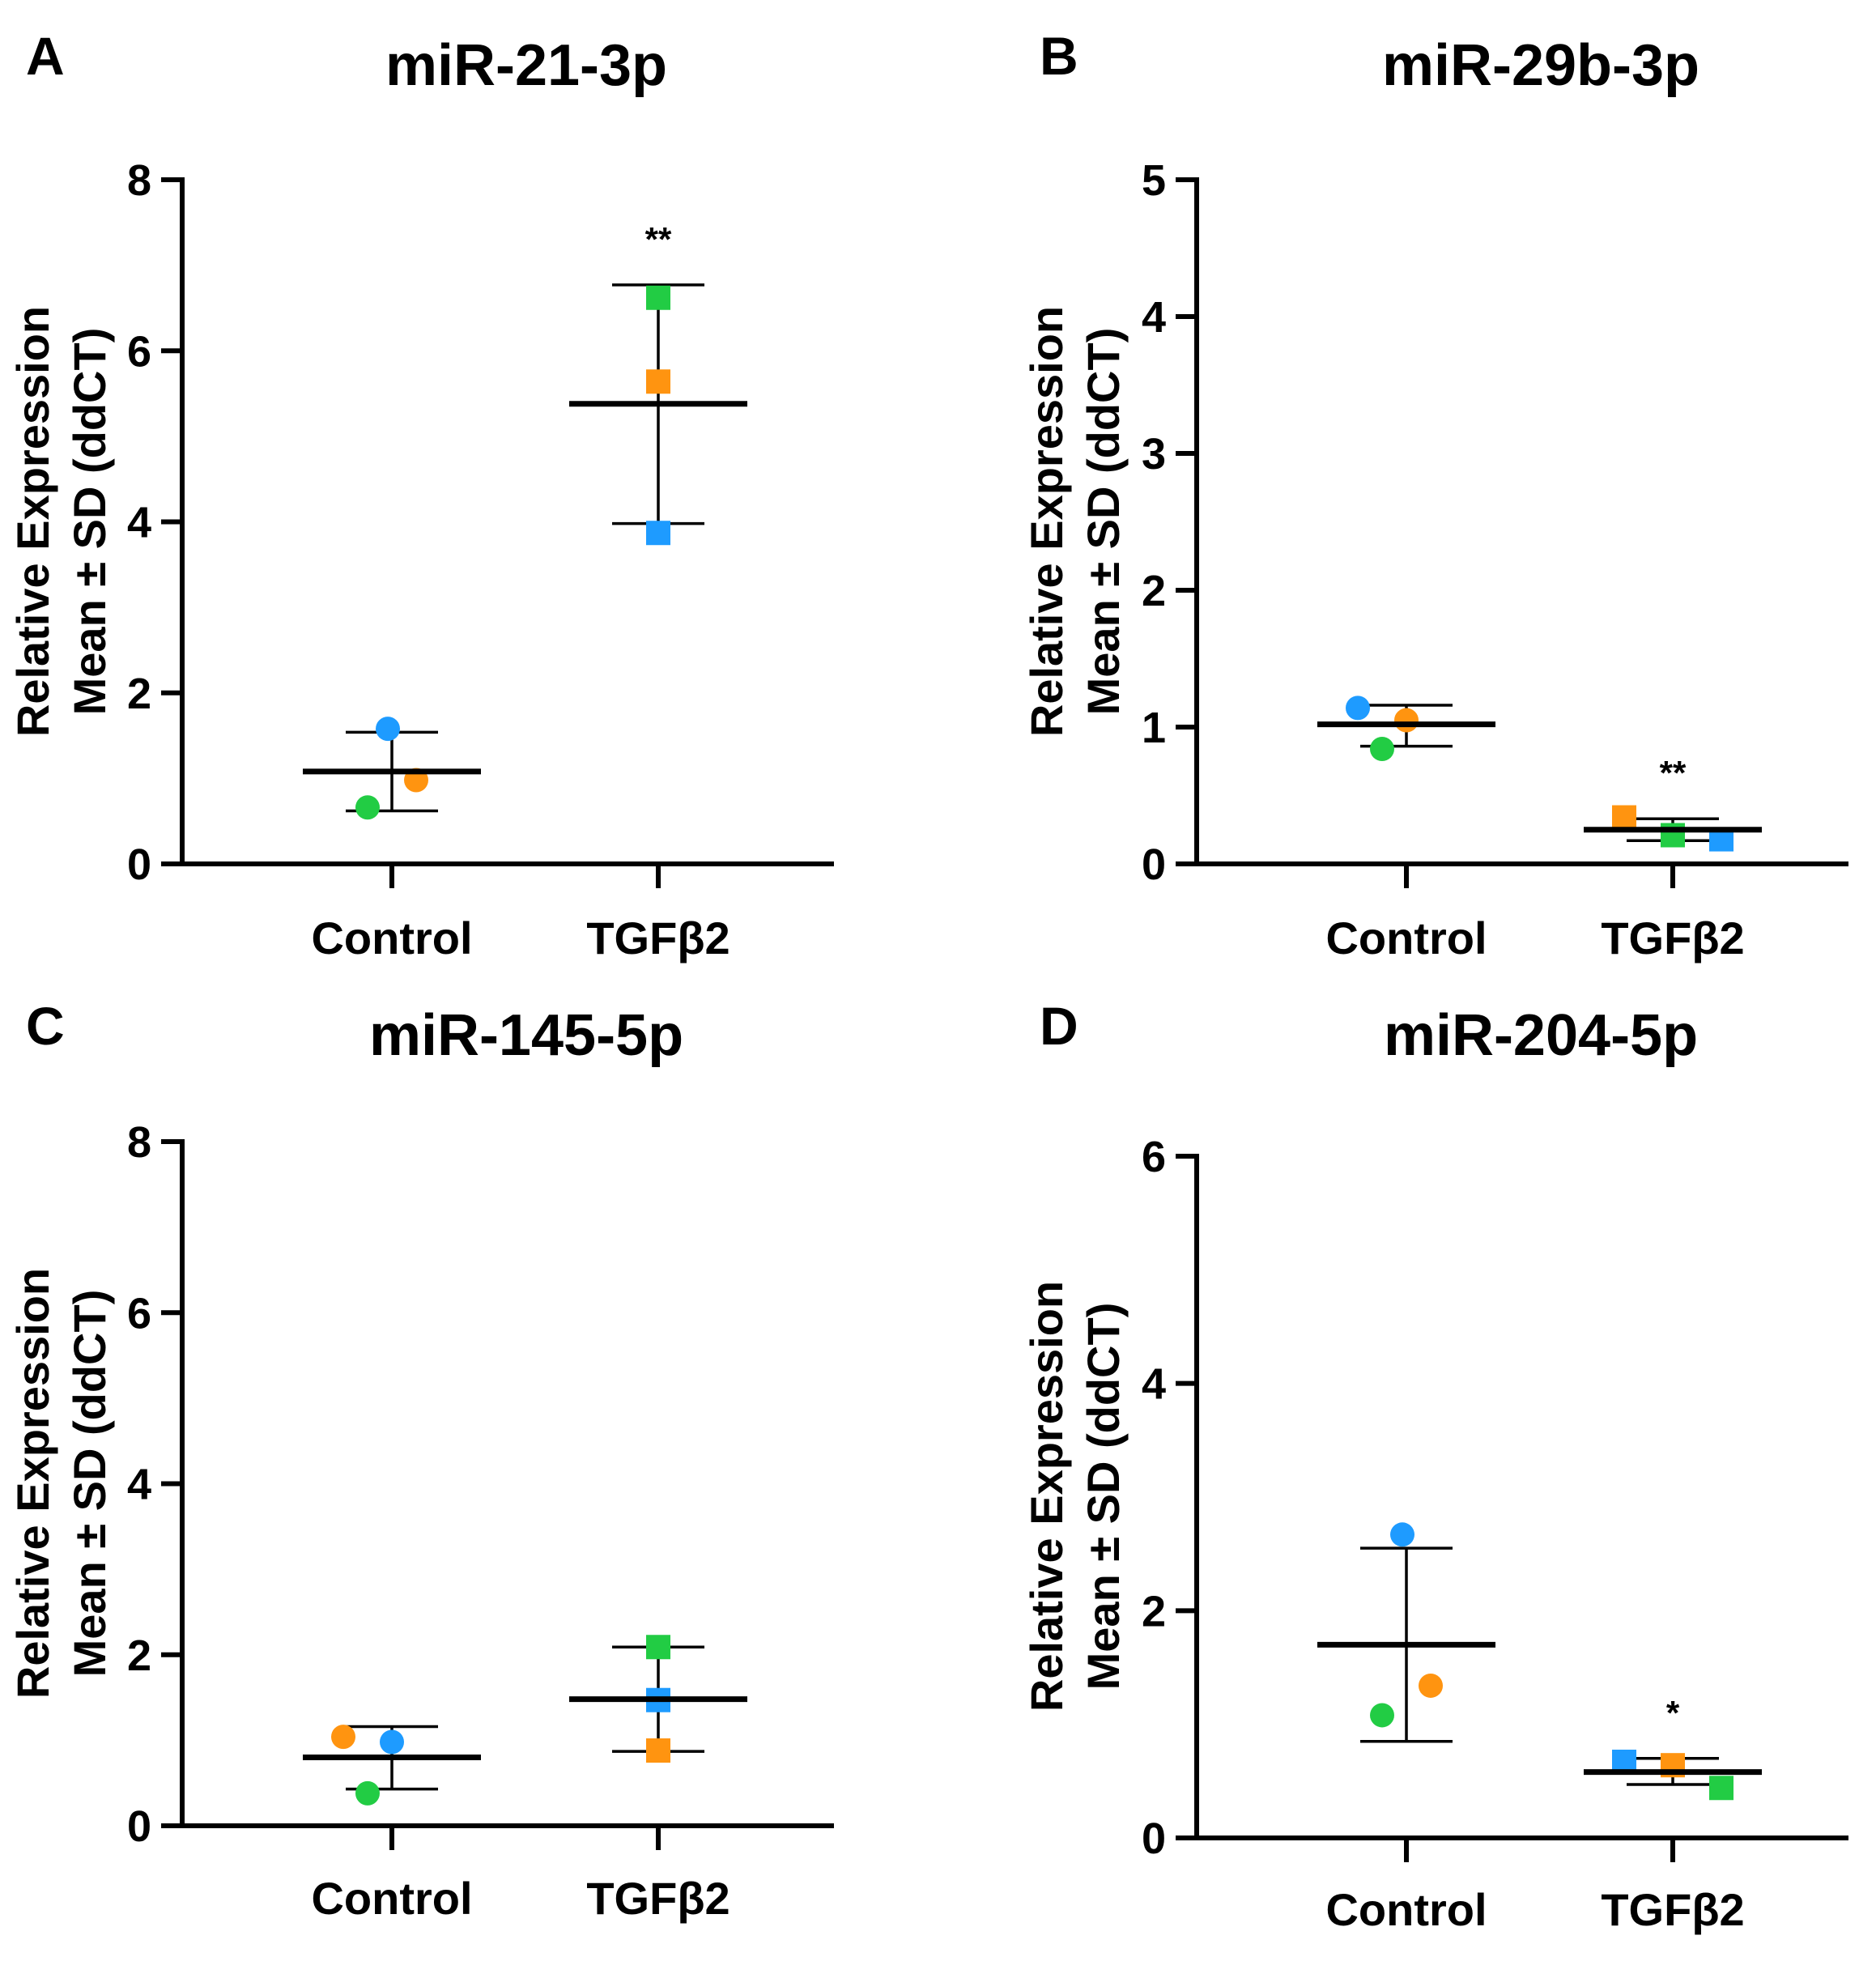  I want to click on panel-letter: A, so click(45, 56).